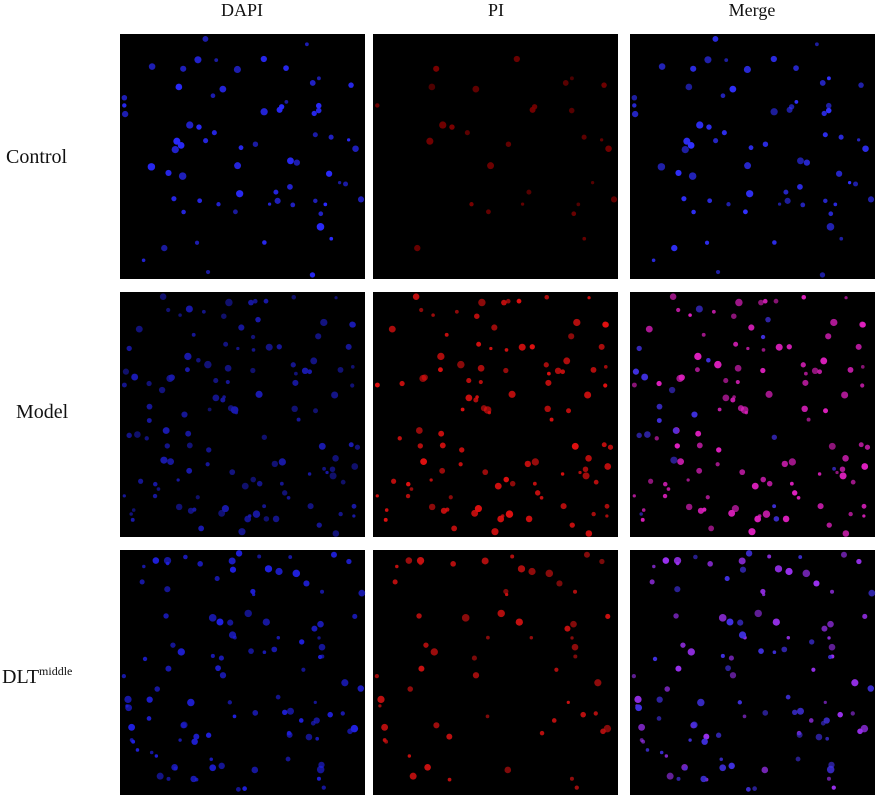 This screenshot has width=879, height=804. I want to click on row-label: DLTmiddle, so click(37, 676).